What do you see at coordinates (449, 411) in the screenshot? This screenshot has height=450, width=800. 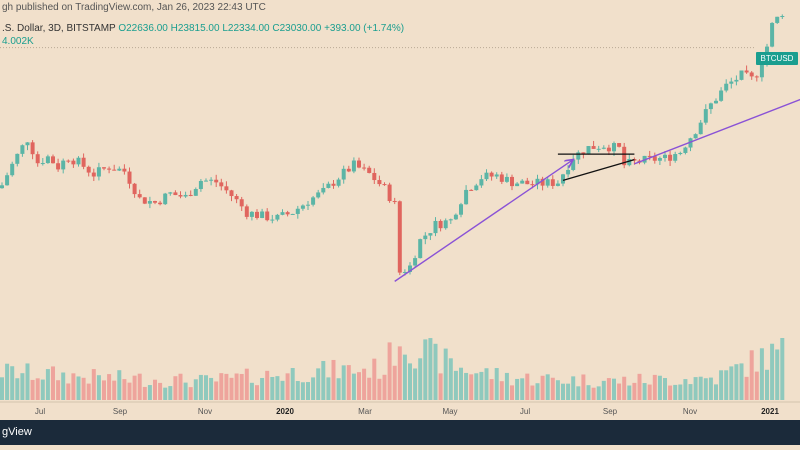 I see `x-tick-label: May` at bounding box center [449, 411].